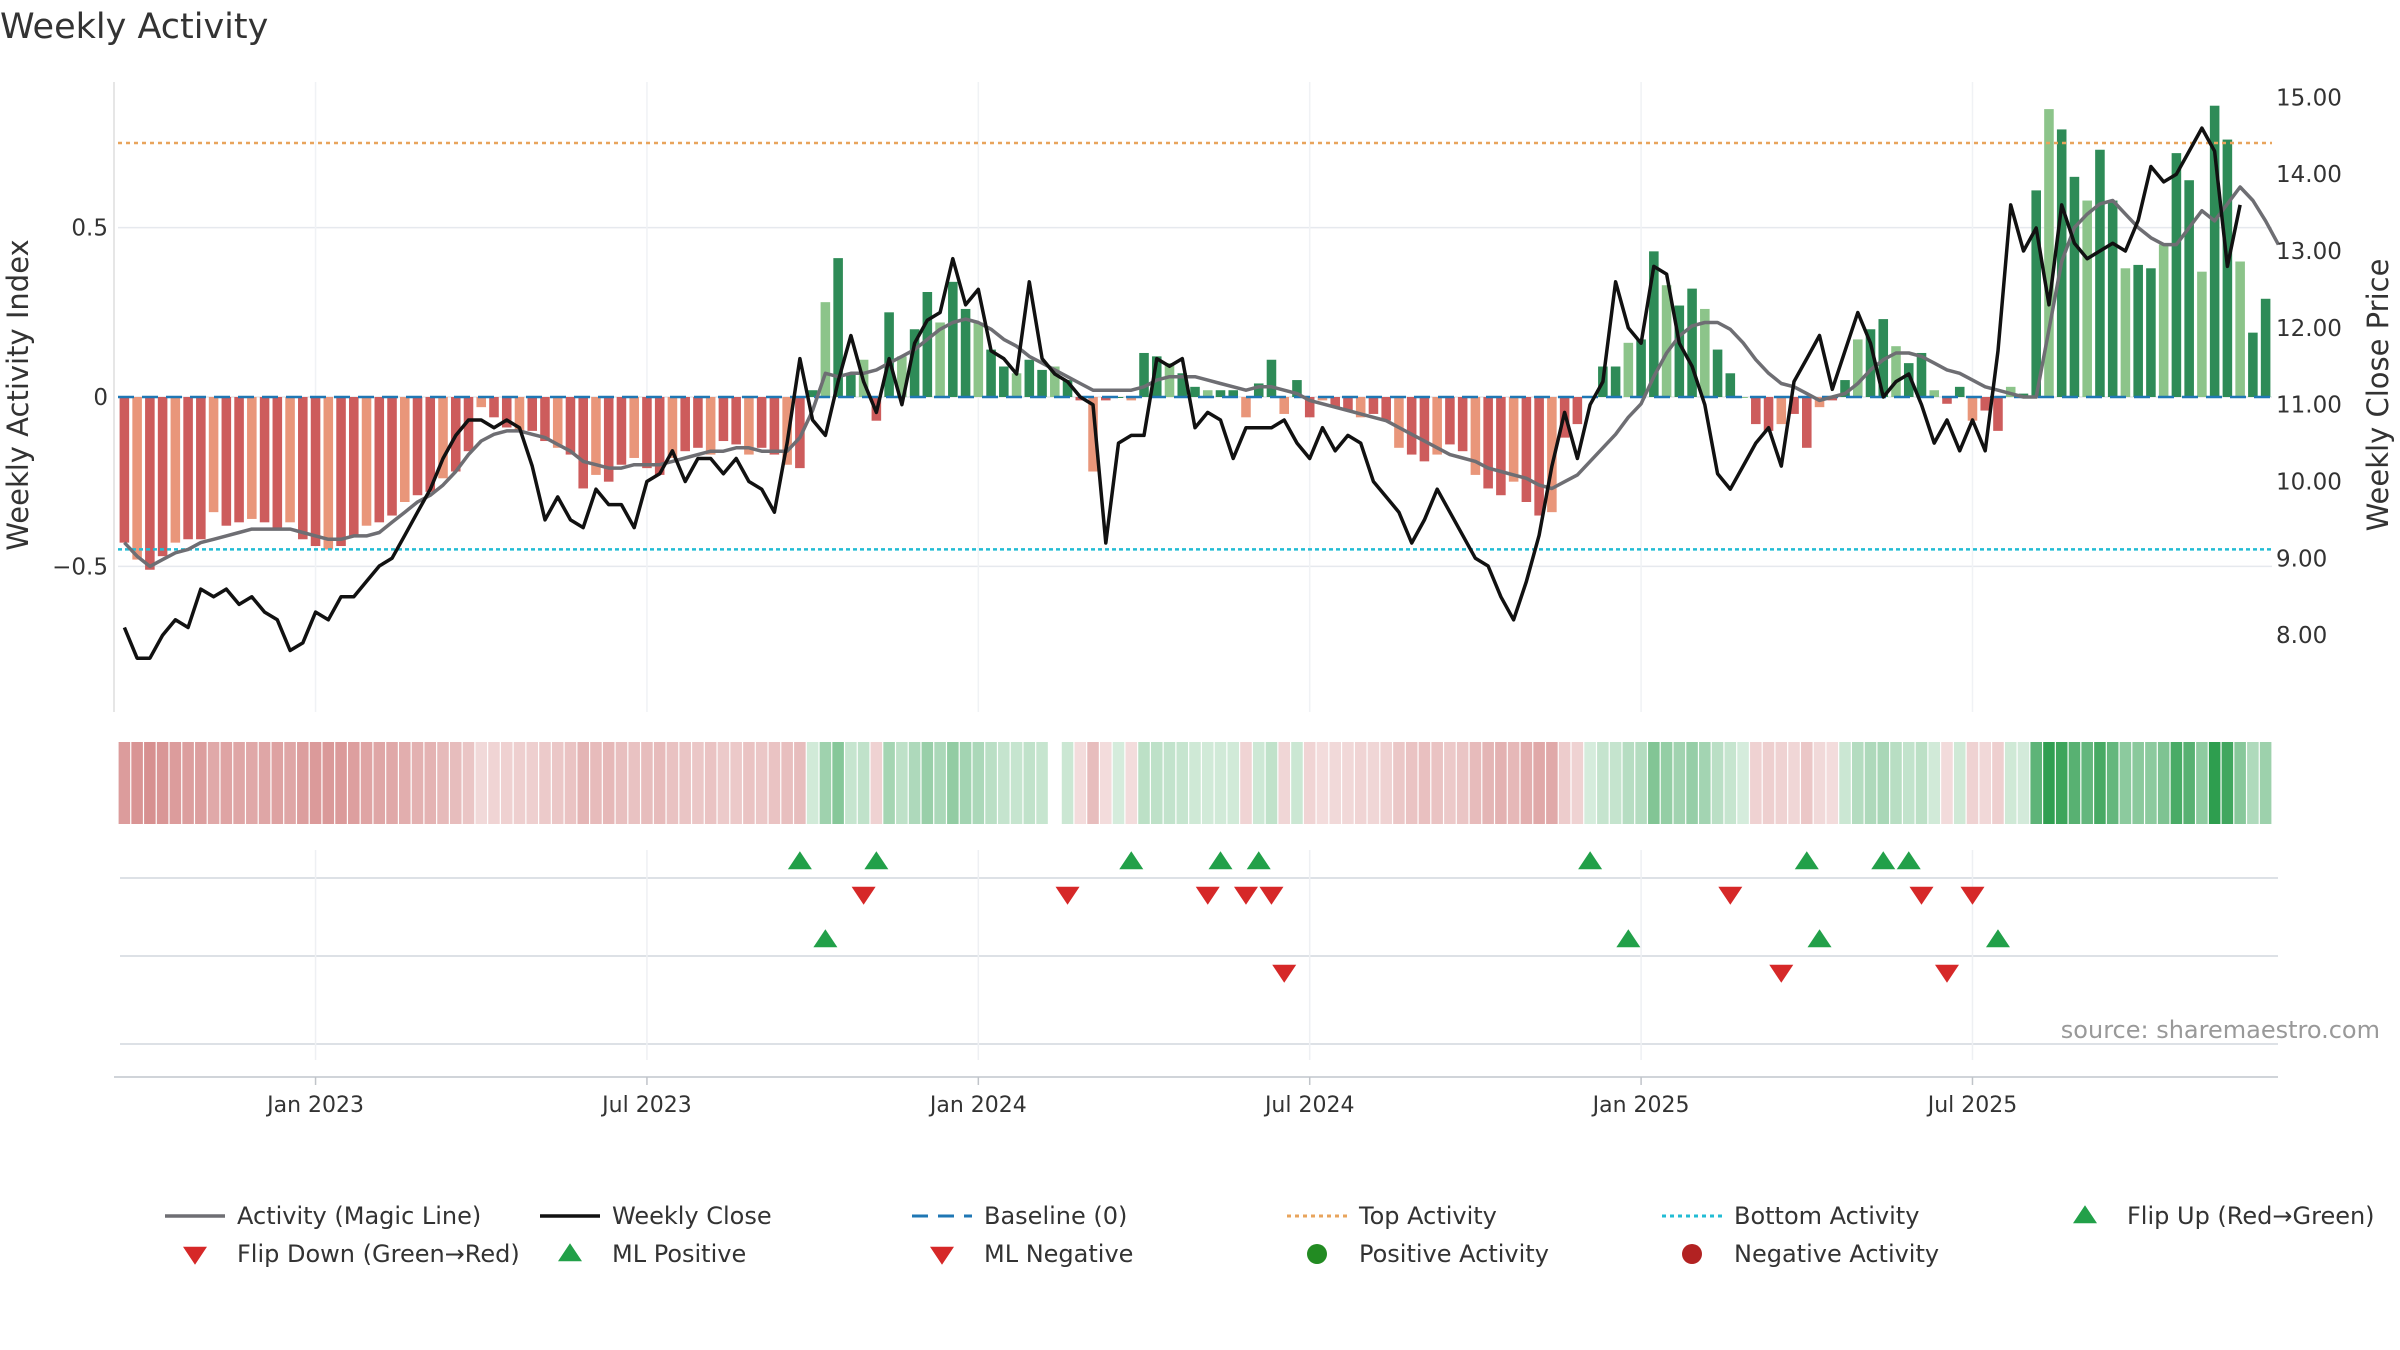  Describe the element at coordinates (652, 1254) in the screenshot. I see `legend-item-7: ML Positive` at that location.